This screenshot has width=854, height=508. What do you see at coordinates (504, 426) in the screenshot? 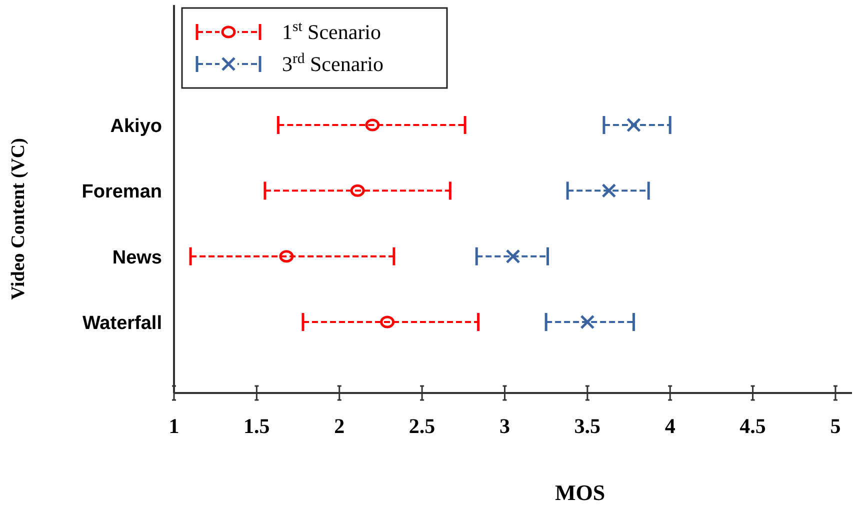
I see `x-tick-label: 3` at bounding box center [504, 426].